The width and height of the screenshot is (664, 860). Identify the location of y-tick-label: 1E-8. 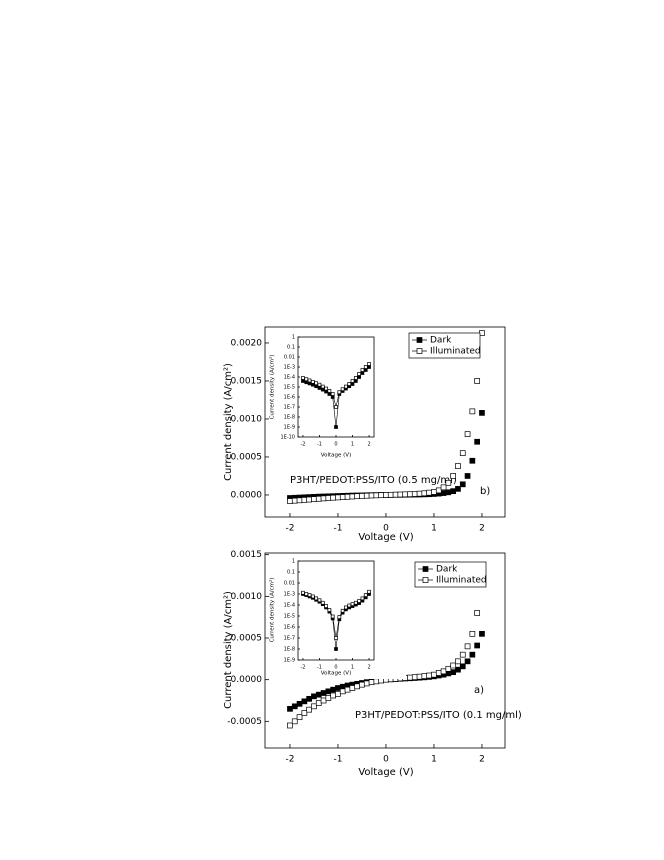
(289, 650).